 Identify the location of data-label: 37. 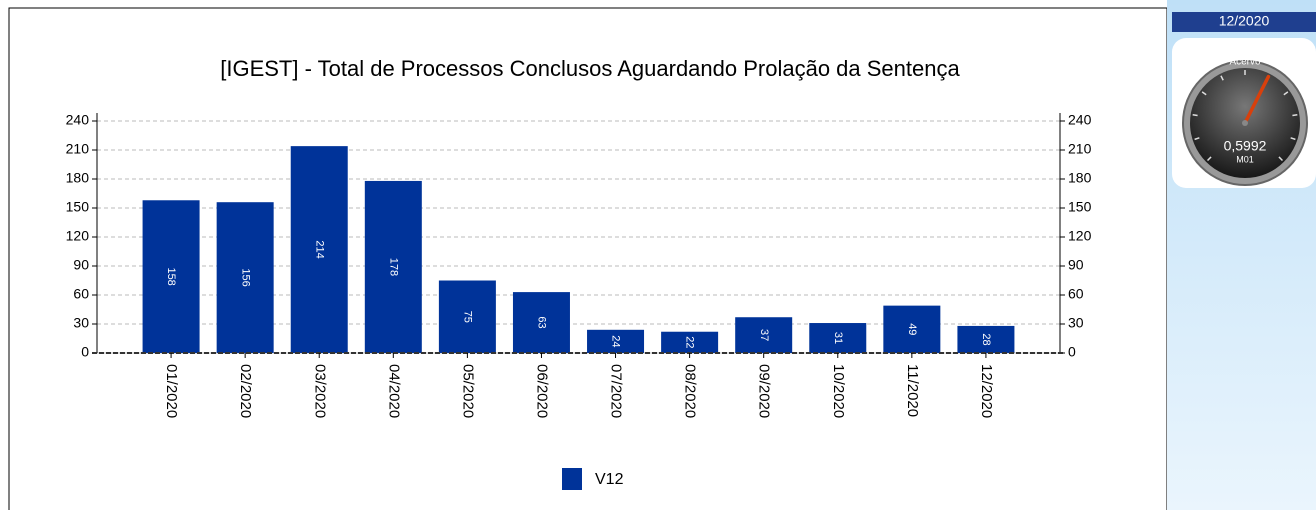
(764, 335).